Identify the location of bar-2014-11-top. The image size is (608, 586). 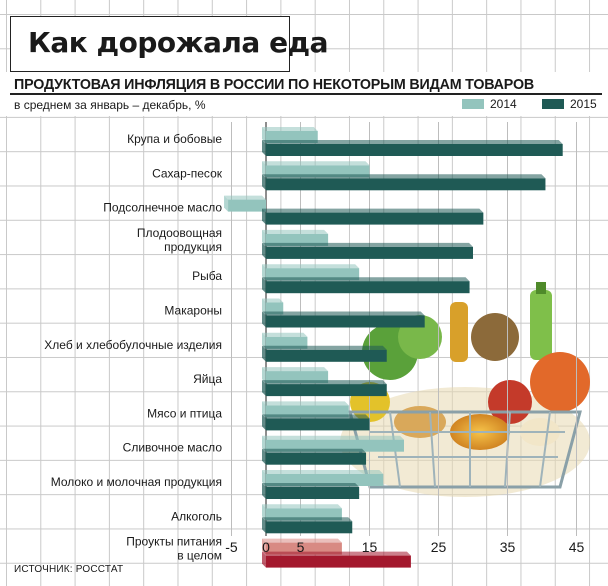
(302, 506).